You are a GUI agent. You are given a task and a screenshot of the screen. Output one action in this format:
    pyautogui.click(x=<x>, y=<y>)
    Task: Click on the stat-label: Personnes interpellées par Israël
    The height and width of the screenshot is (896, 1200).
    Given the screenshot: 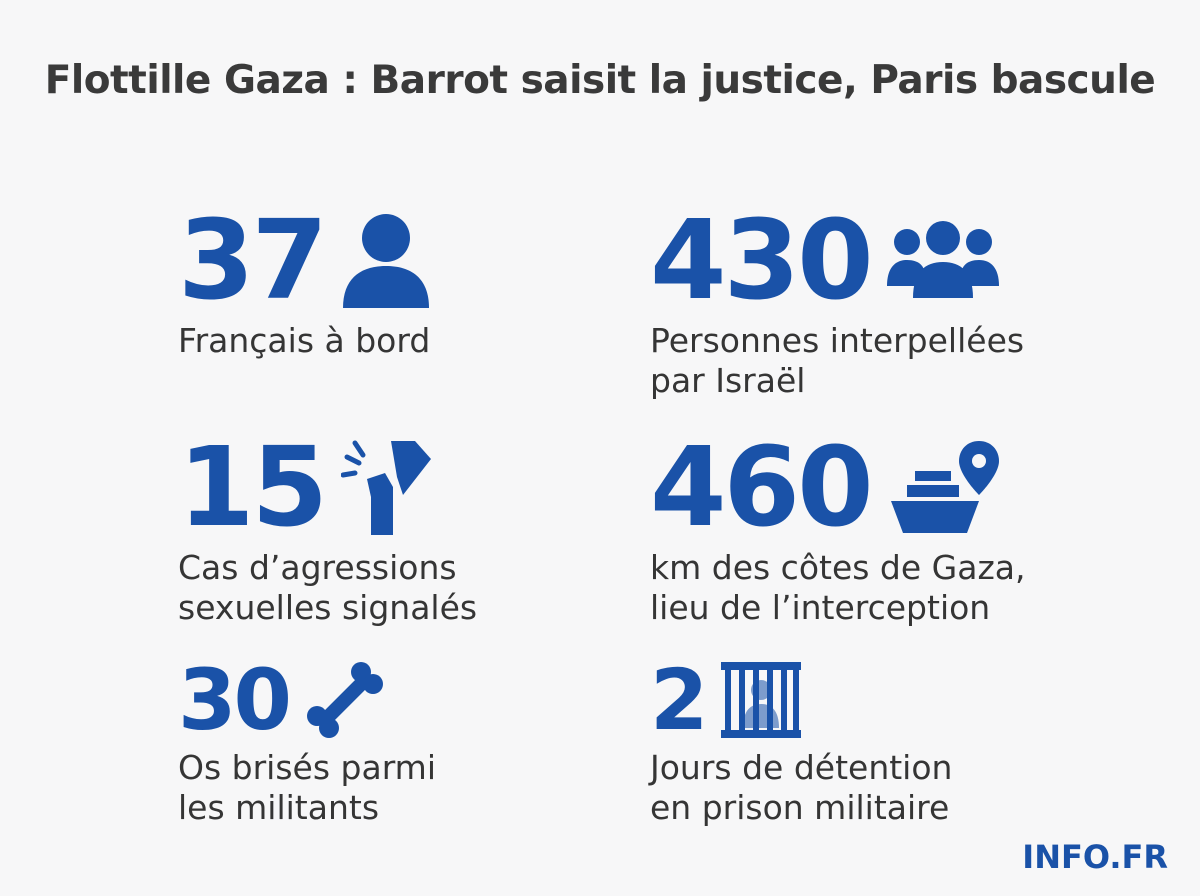 What is the action you would take?
    pyautogui.click(x=837, y=360)
    